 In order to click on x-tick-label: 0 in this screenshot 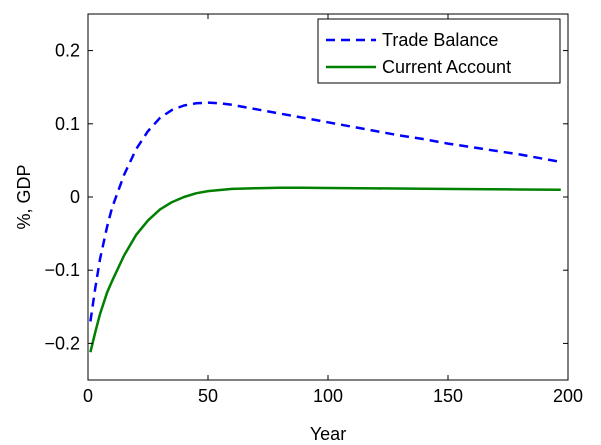, I will do `click(88, 396)`.